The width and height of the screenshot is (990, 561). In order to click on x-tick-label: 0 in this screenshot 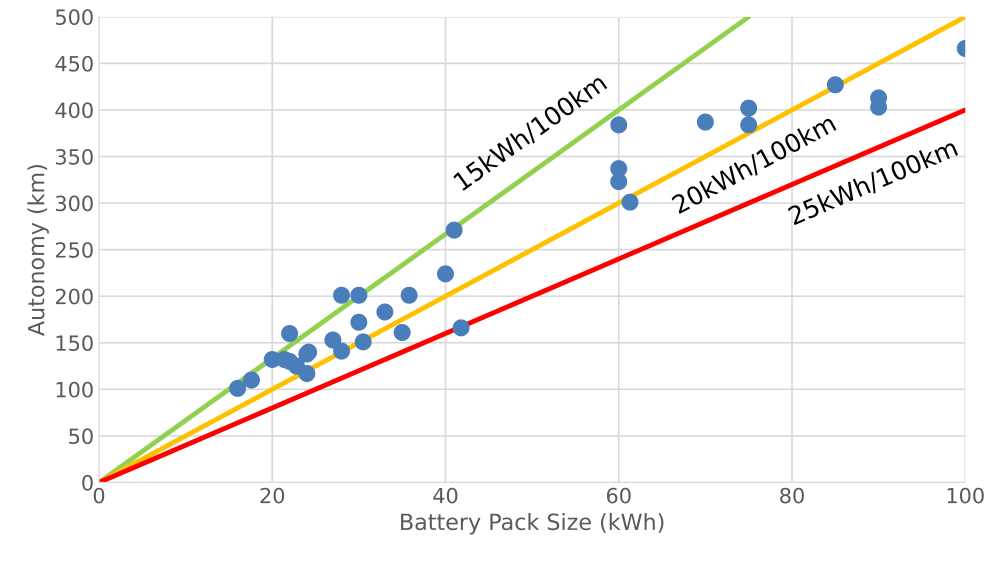, I will do `click(99, 496)`.